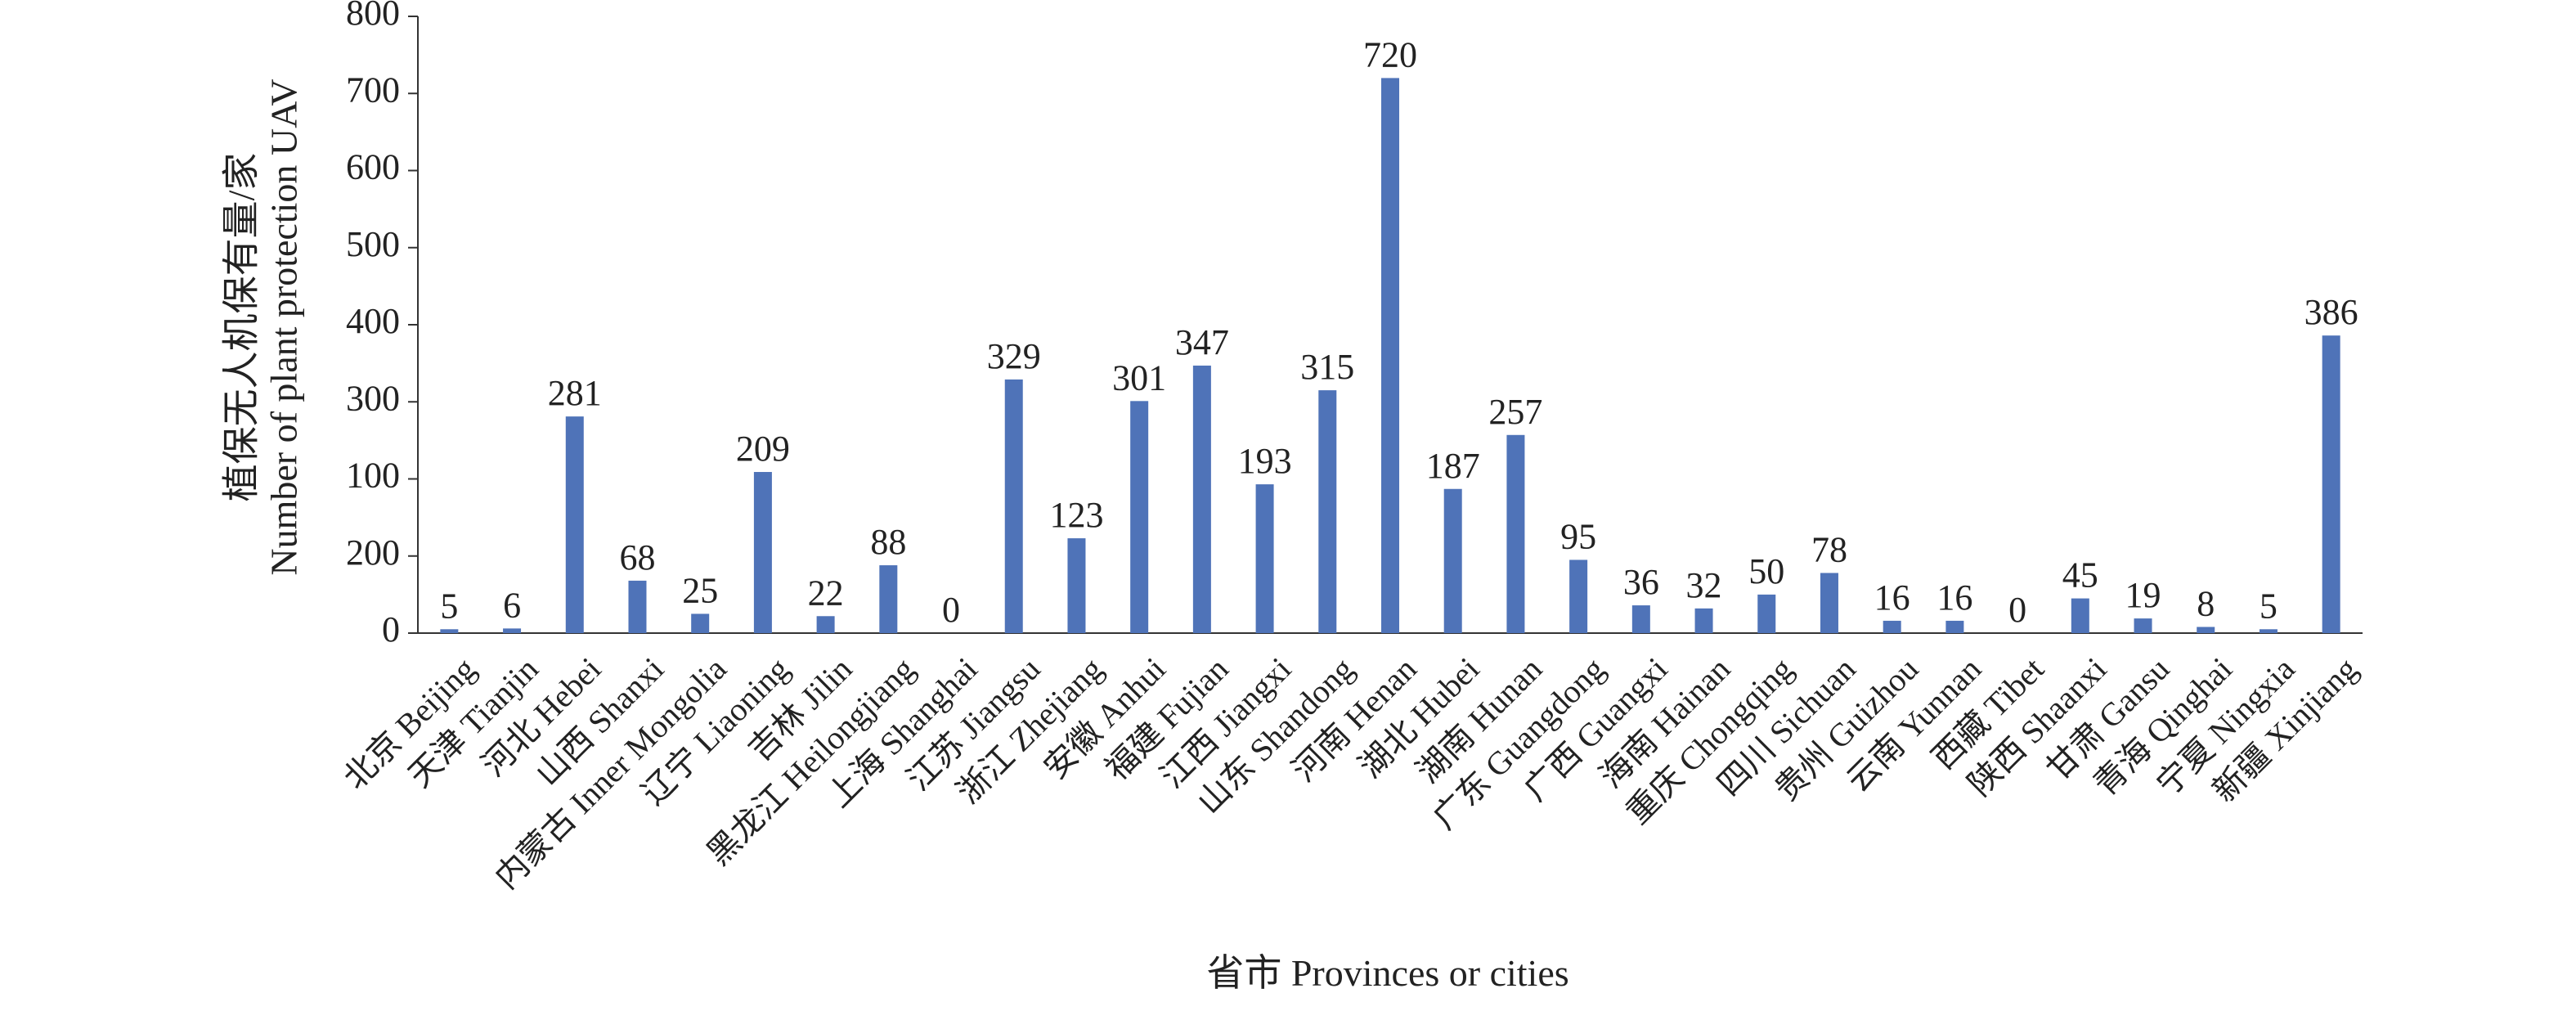  What do you see at coordinates (1387, 973) in the screenshot?
I see `x-axis-title: 省市 Provinces or cities` at bounding box center [1387, 973].